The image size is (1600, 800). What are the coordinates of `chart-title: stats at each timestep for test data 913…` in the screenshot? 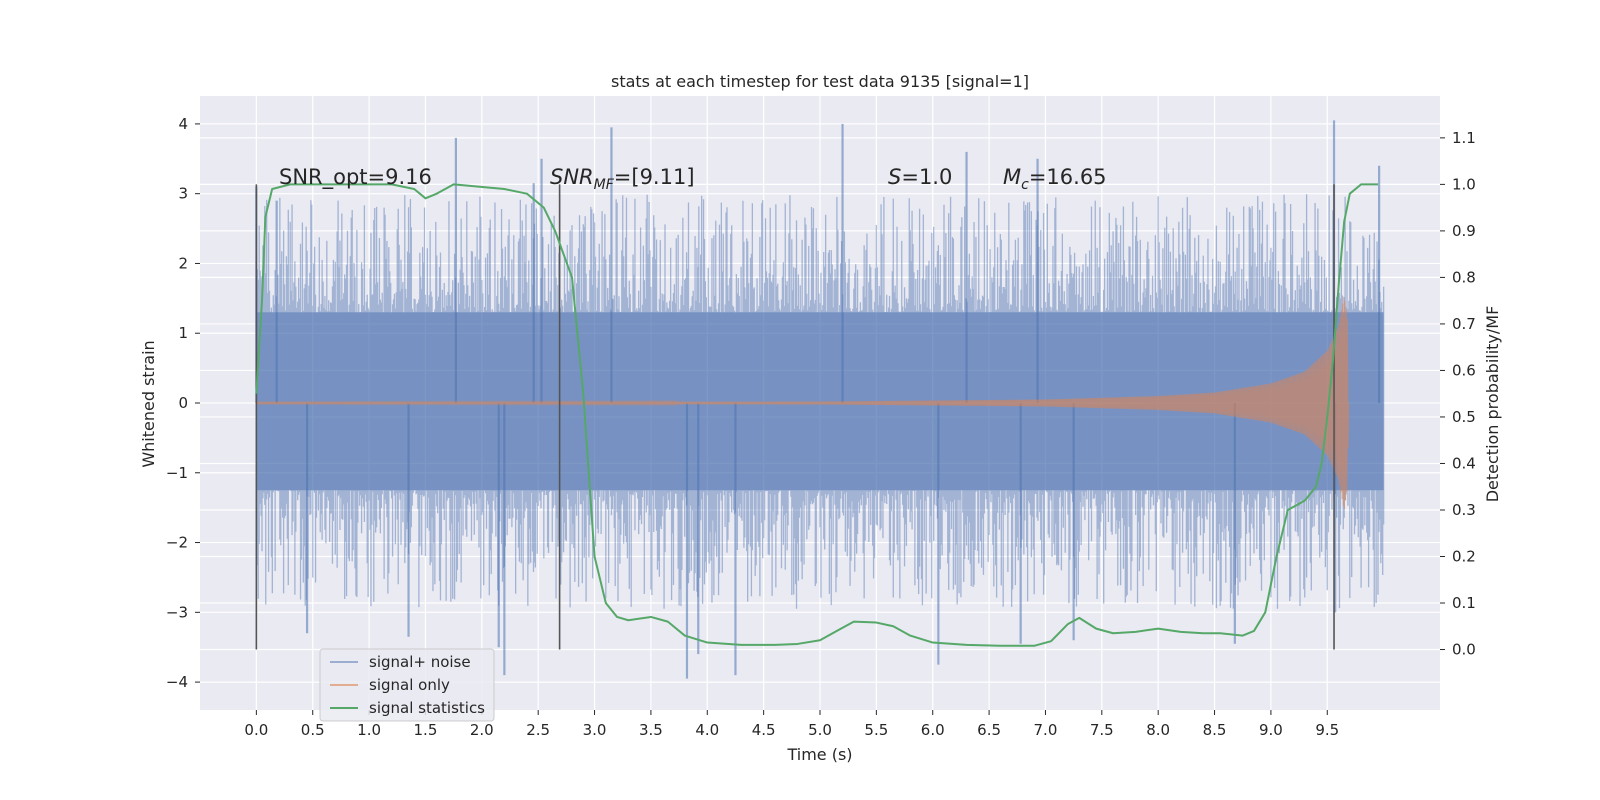 It's located at (820, 81).